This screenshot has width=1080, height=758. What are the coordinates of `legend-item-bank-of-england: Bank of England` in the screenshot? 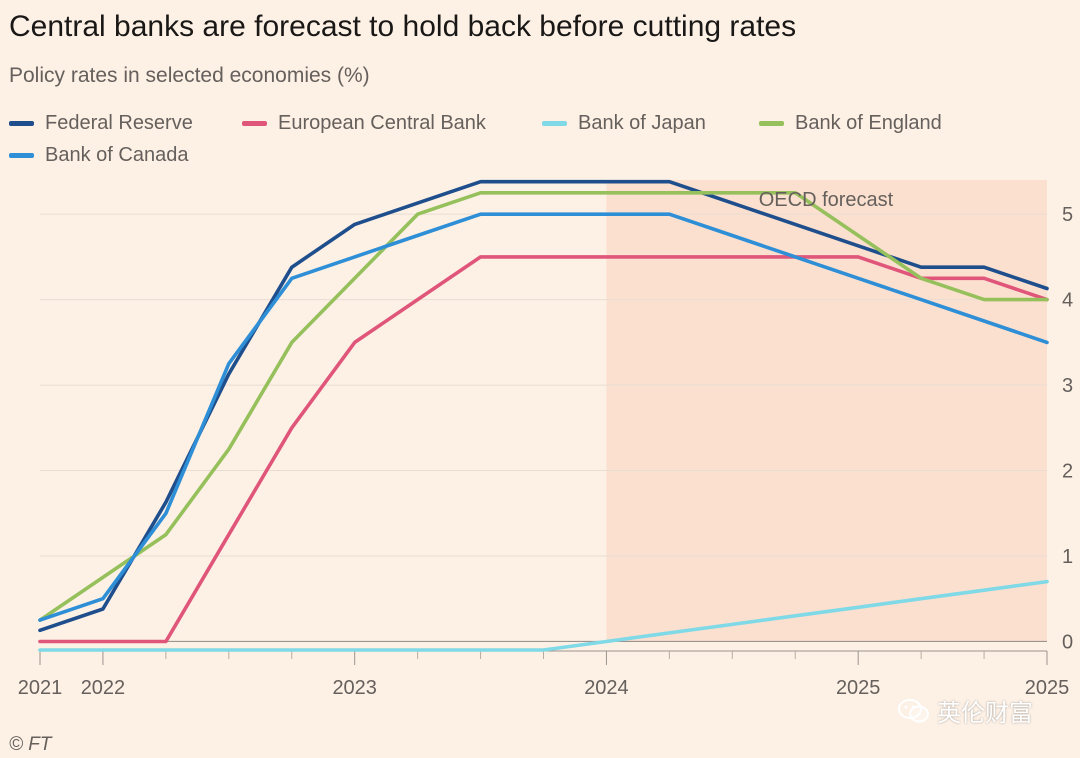 It's located at (850, 123).